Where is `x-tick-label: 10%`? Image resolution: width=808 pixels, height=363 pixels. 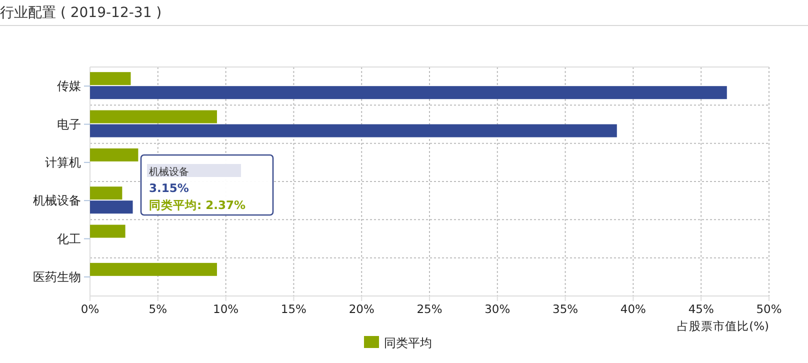 x-tick-label: 10% is located at coordinates (226, 309).